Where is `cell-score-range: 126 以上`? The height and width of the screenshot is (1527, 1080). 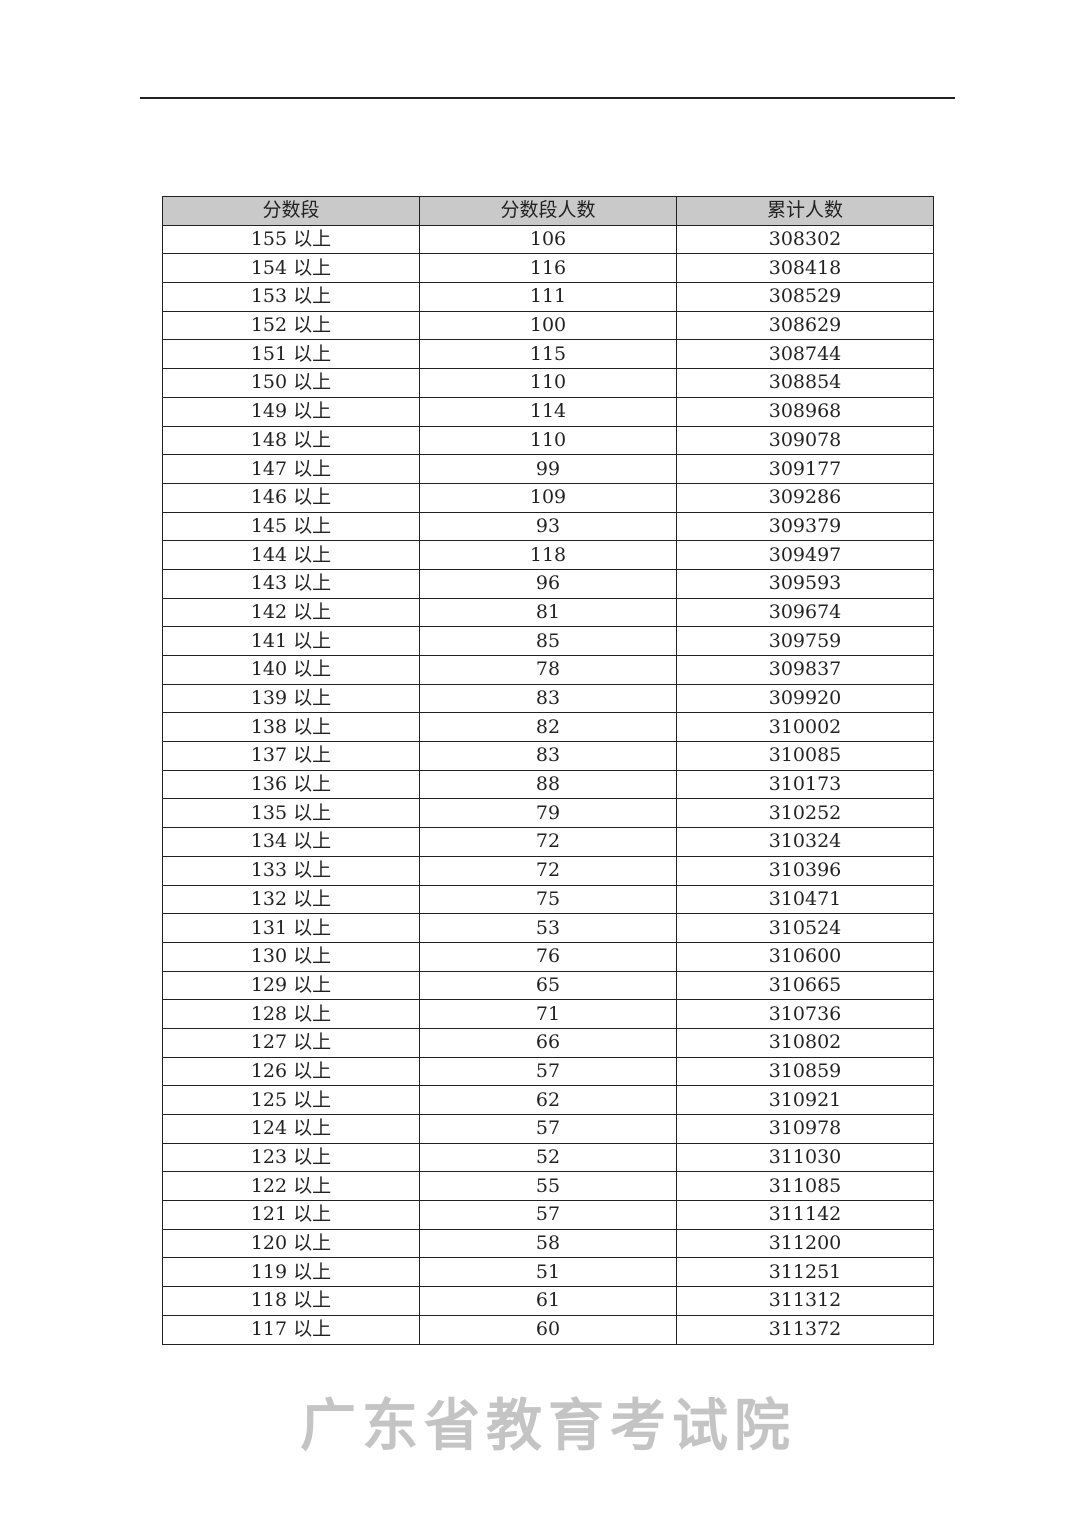
cell-score-range: 126 以上 is located at coordinates (291, 1071).